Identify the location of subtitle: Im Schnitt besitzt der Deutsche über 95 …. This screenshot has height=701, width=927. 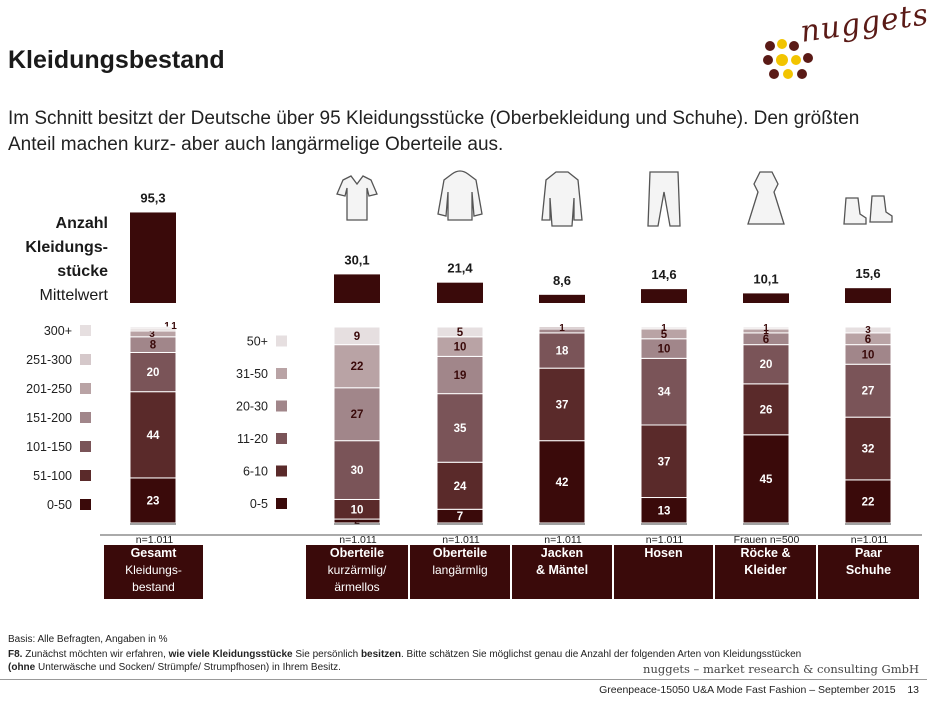
(434, 131).